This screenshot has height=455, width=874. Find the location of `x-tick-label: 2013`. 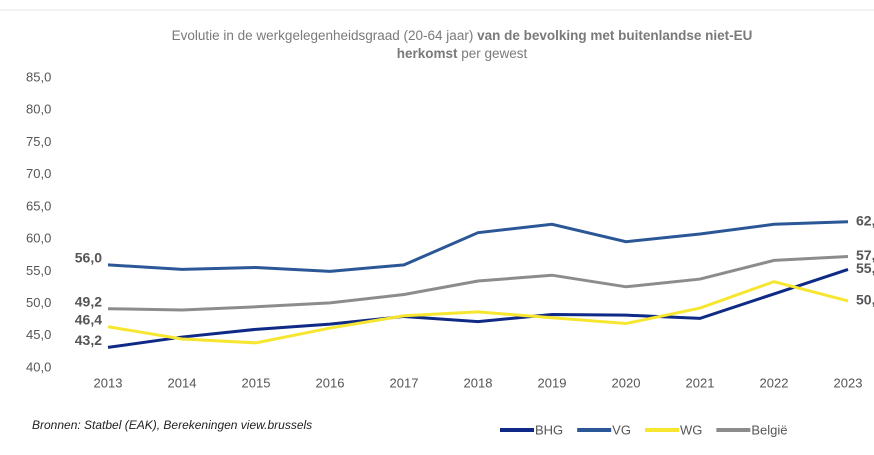

x-tick-label: 2013 is located at coordinates (108, 382).